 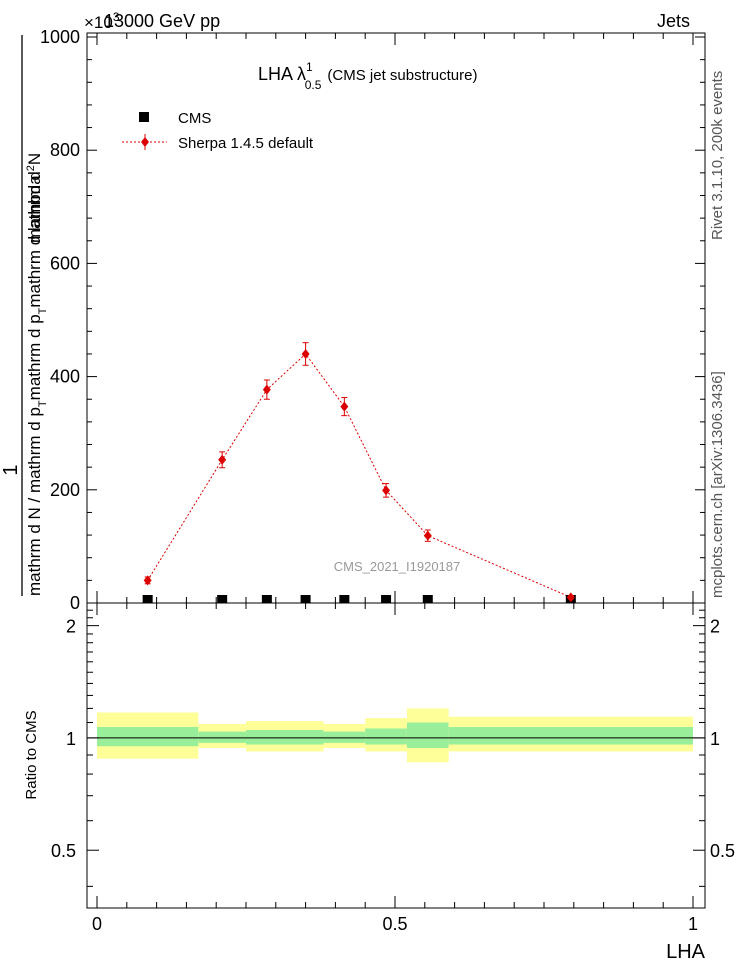 I want to click on ratio-bands, so click(x=395, y=735).